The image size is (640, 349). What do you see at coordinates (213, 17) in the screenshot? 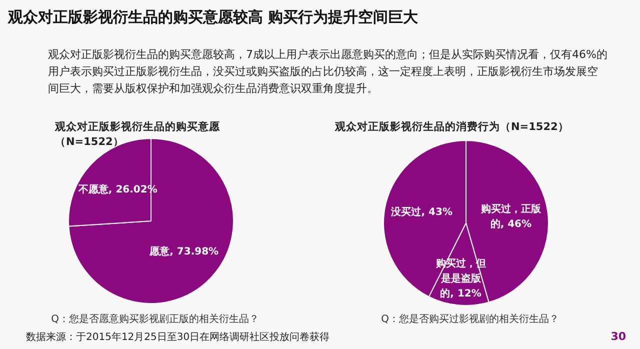
I see `text: 观众对正版影视衍生品的购买意愿较高 购买行为提升空间巨大` at bounding box center [213, 17].